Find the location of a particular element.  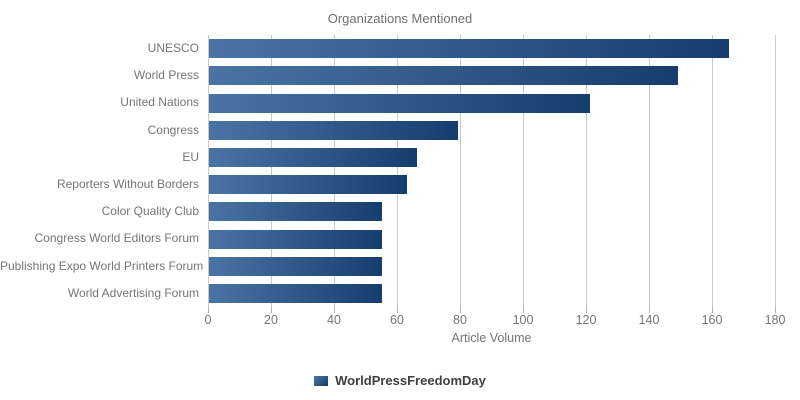

x-tick-label: 0 is located at coordinates (208, 320).